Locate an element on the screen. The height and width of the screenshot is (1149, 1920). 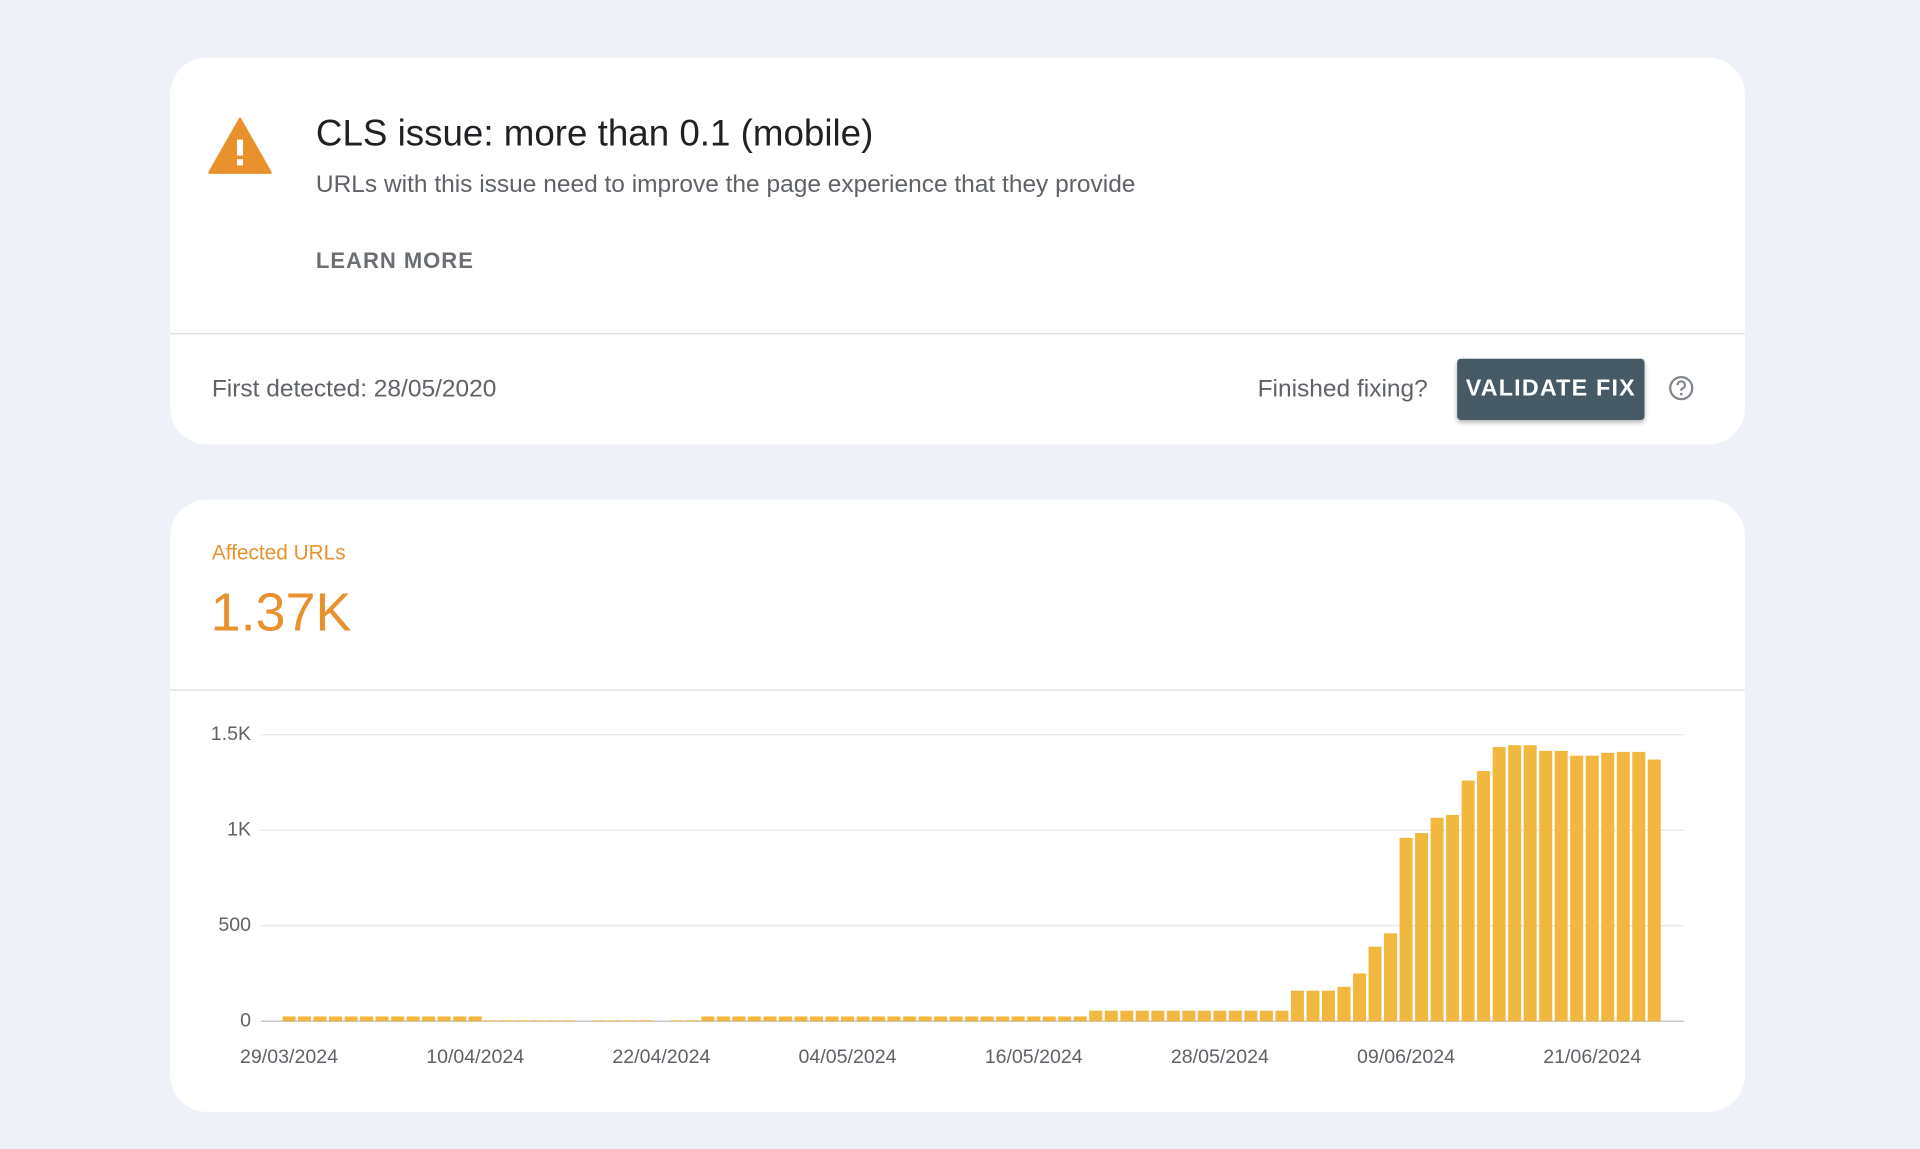
warning-icon is located at coordinates (240, 145).